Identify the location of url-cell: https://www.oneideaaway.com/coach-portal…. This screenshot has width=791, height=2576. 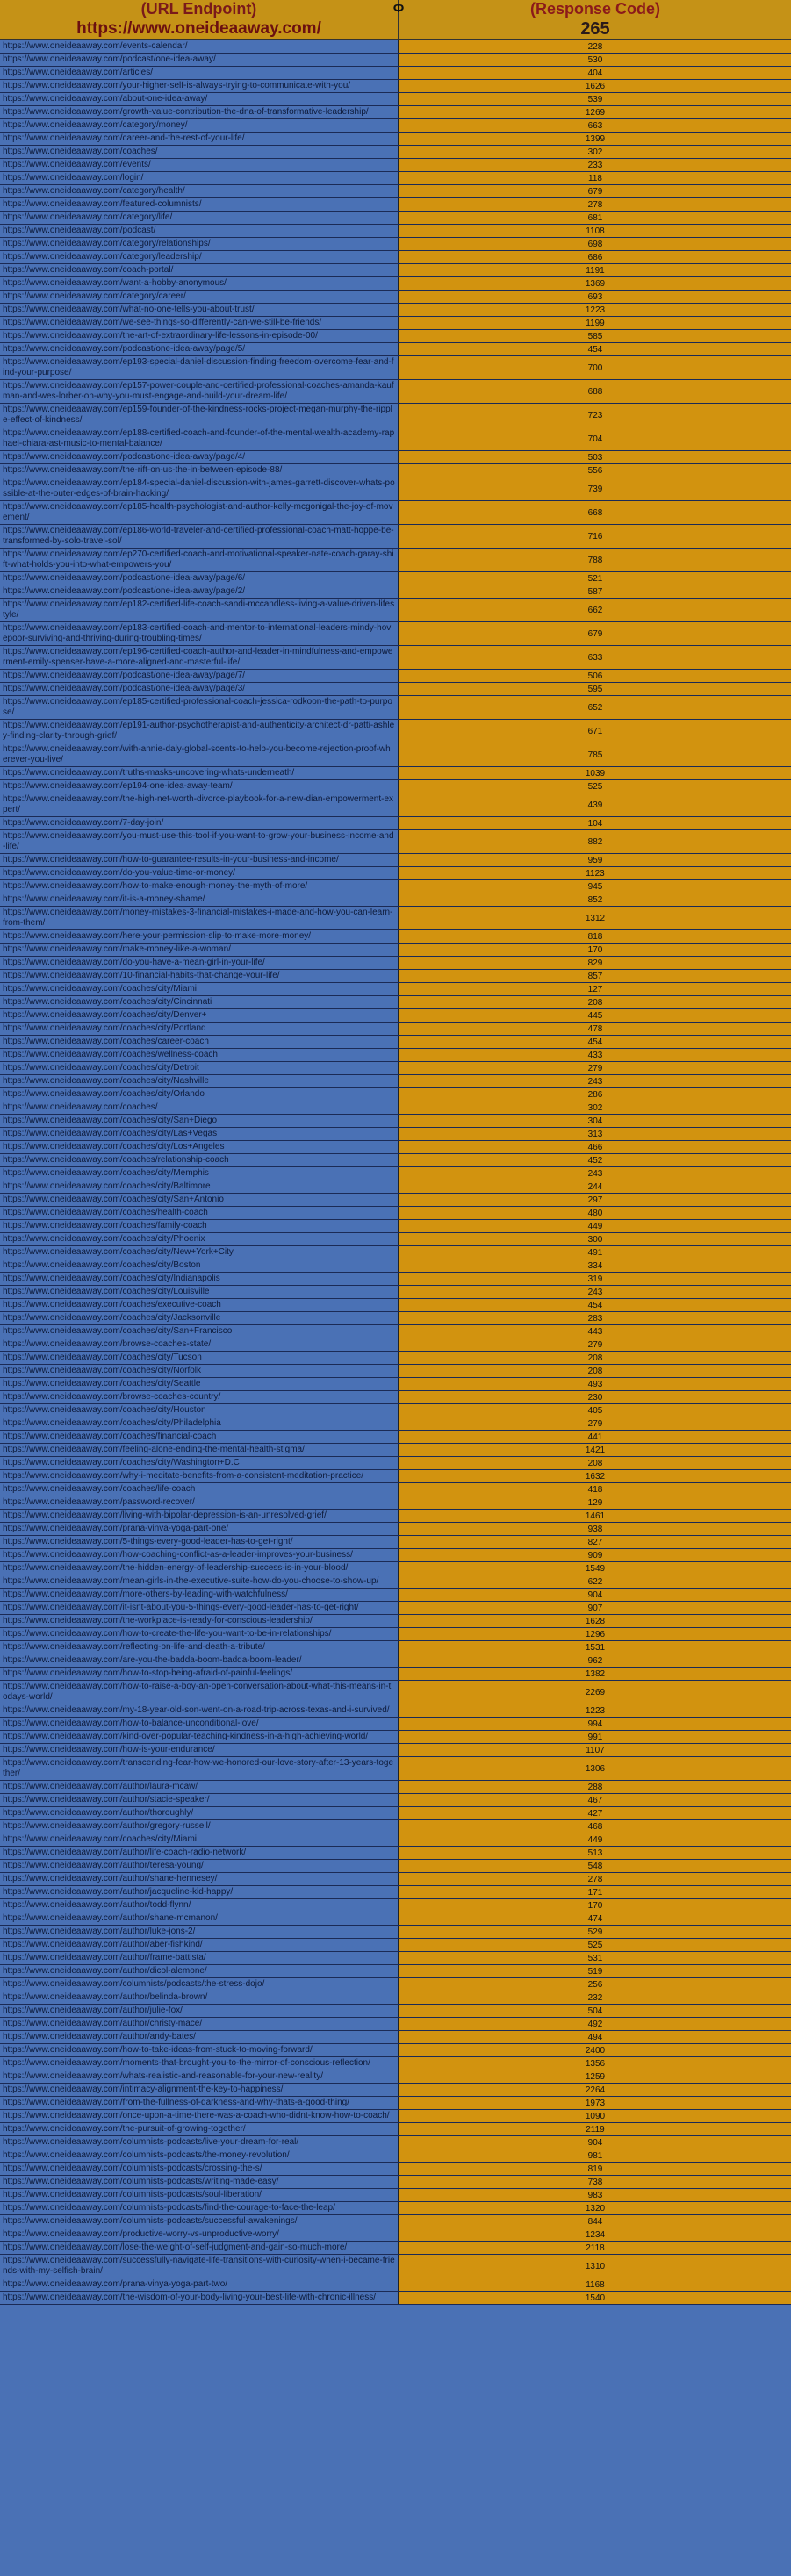
(199, 270).